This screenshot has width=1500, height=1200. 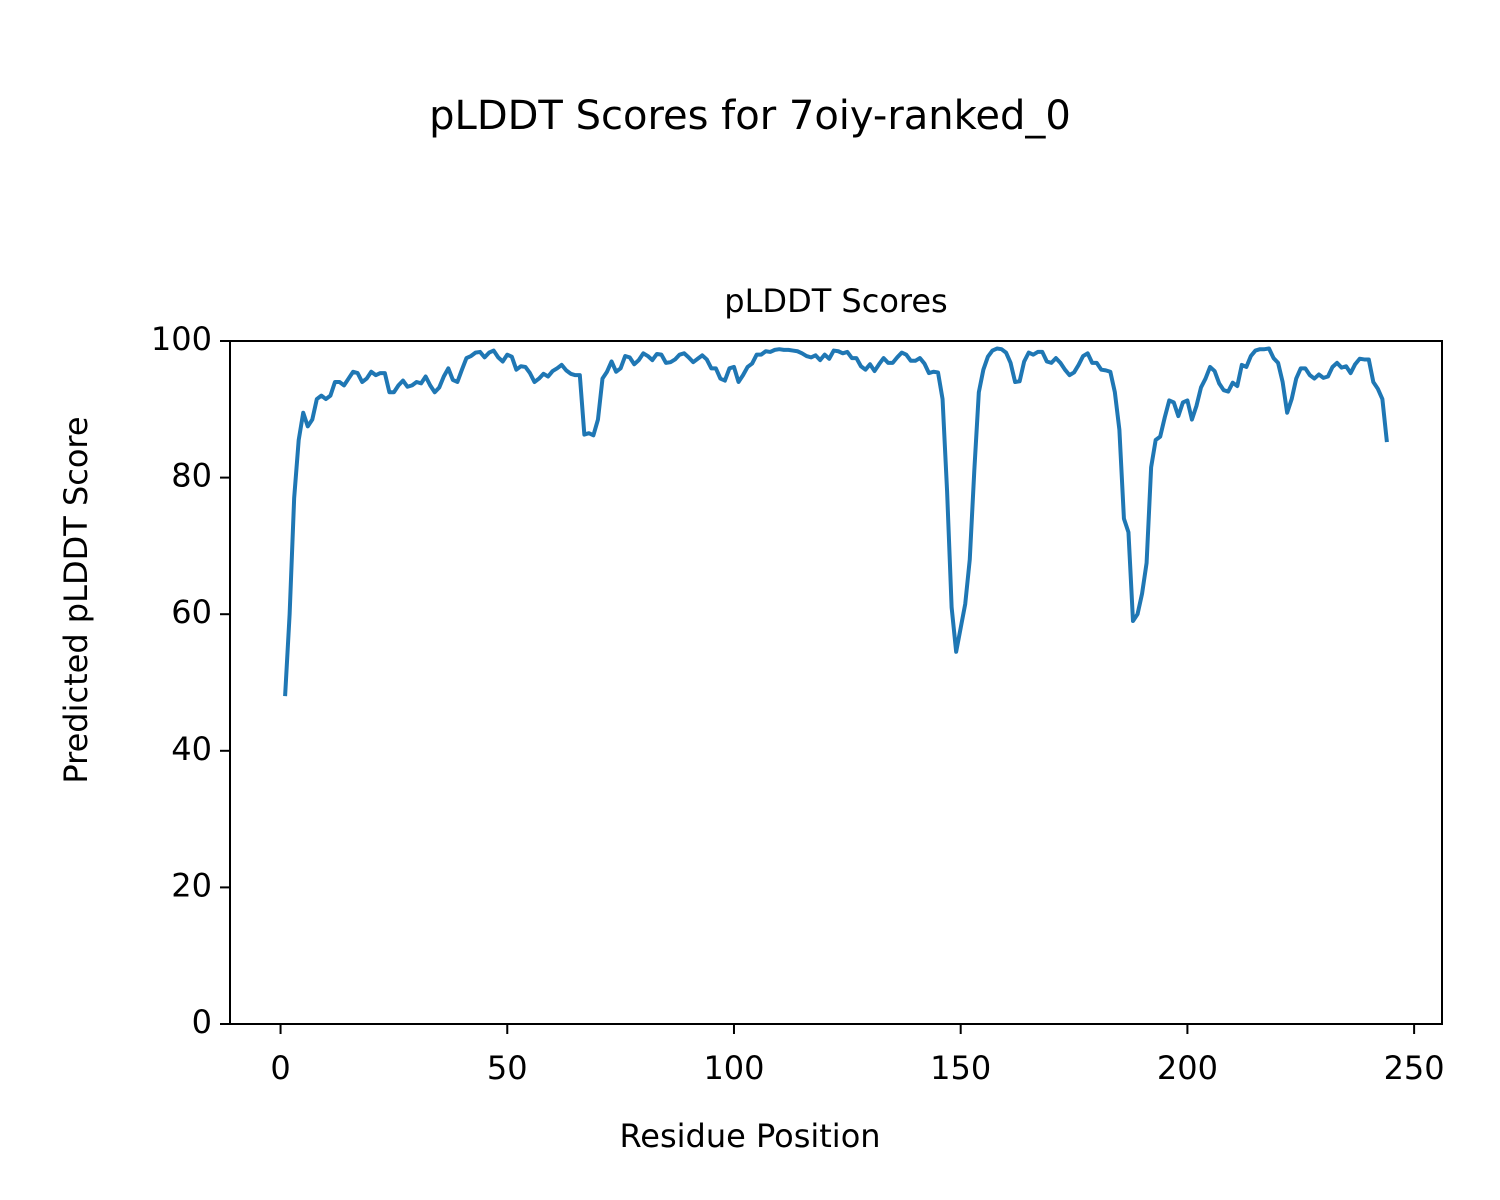 I want to click on y-tick-label: 20, so click(x=191, y=885).